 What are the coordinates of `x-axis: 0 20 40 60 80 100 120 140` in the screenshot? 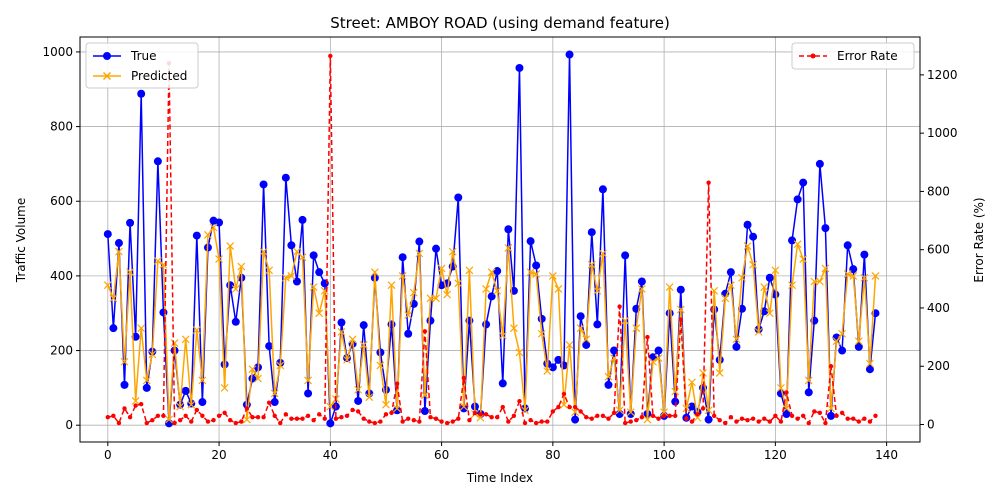 It's located at (501, 452).